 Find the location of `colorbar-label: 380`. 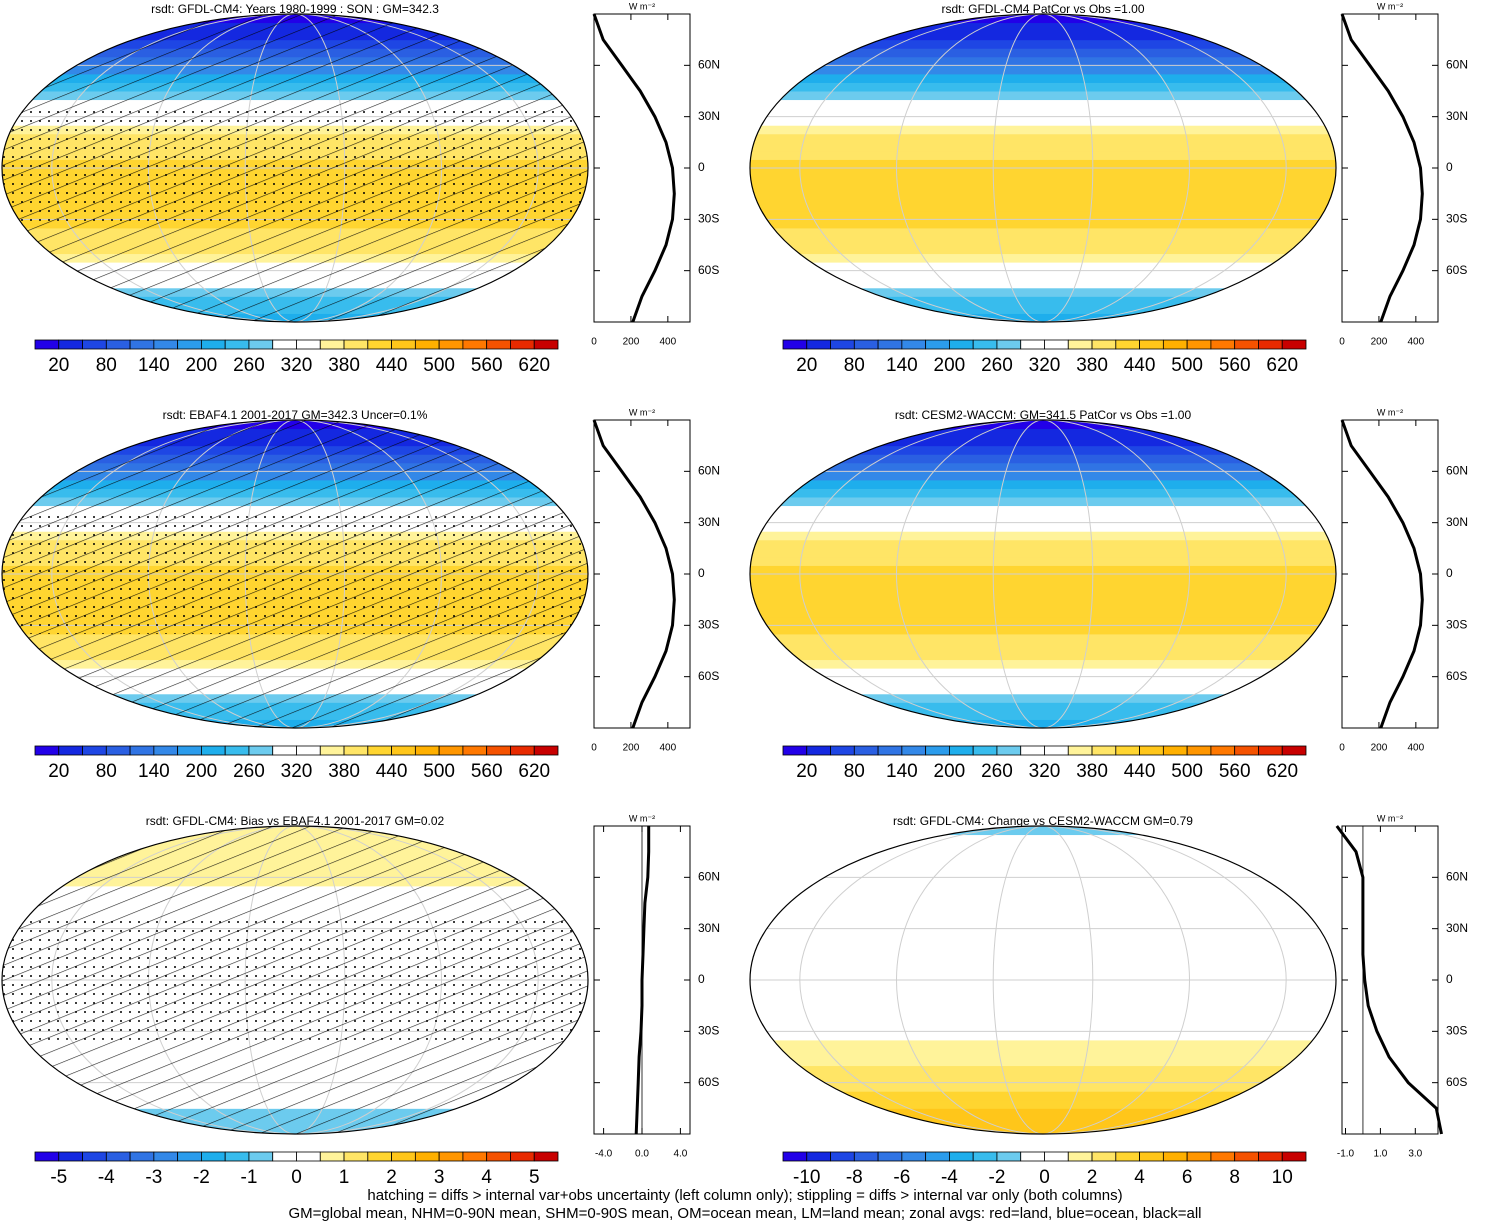

colorbar-label: 380 is located at coordinates (344, 365).